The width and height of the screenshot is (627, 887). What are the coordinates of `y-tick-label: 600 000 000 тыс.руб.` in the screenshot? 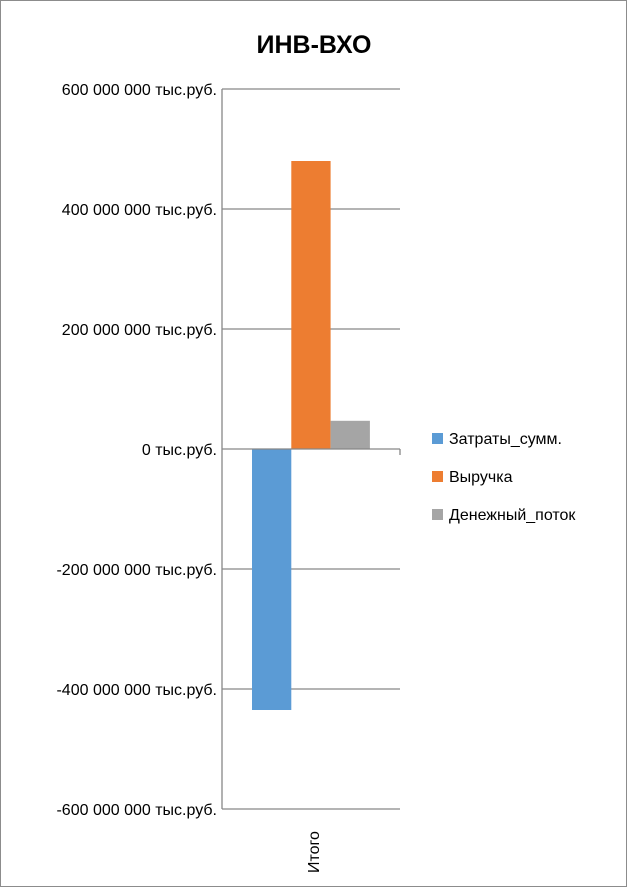 It's located at (139, 90).